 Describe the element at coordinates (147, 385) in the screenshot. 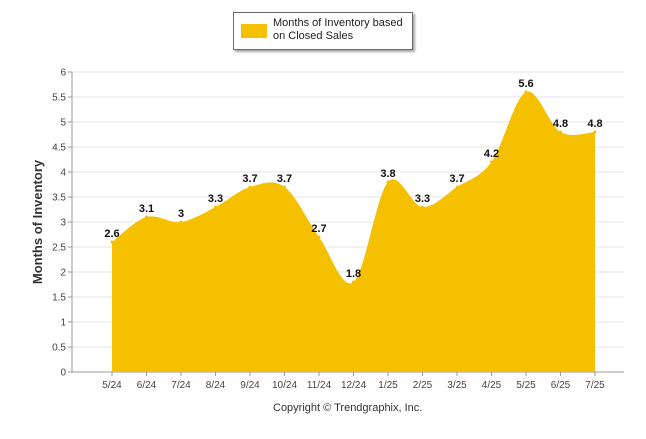

I see `x-tick-label: 6/24` at that location.